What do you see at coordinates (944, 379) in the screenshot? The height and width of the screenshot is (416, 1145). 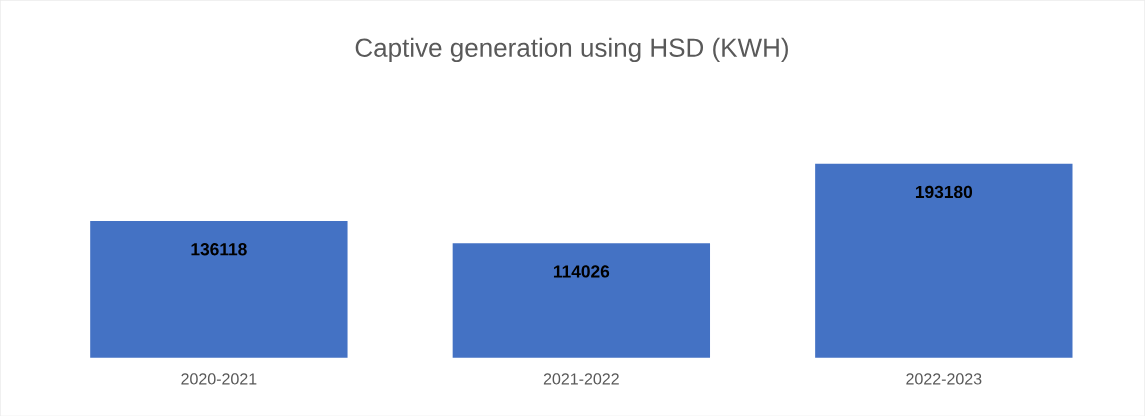 I see `x-tick-label: 2022-2023` at bounding box center [944, 379].